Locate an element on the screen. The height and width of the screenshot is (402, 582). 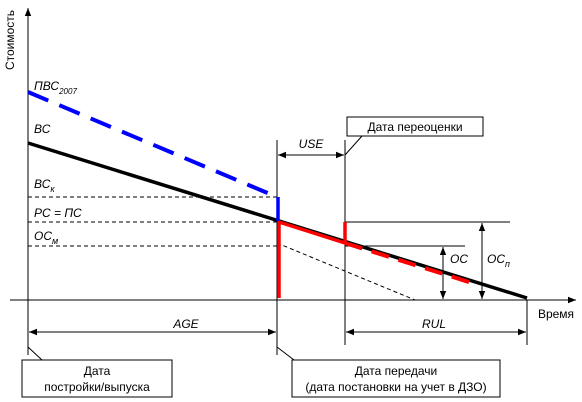
use-label: USE is located at coordinates (312, 144).